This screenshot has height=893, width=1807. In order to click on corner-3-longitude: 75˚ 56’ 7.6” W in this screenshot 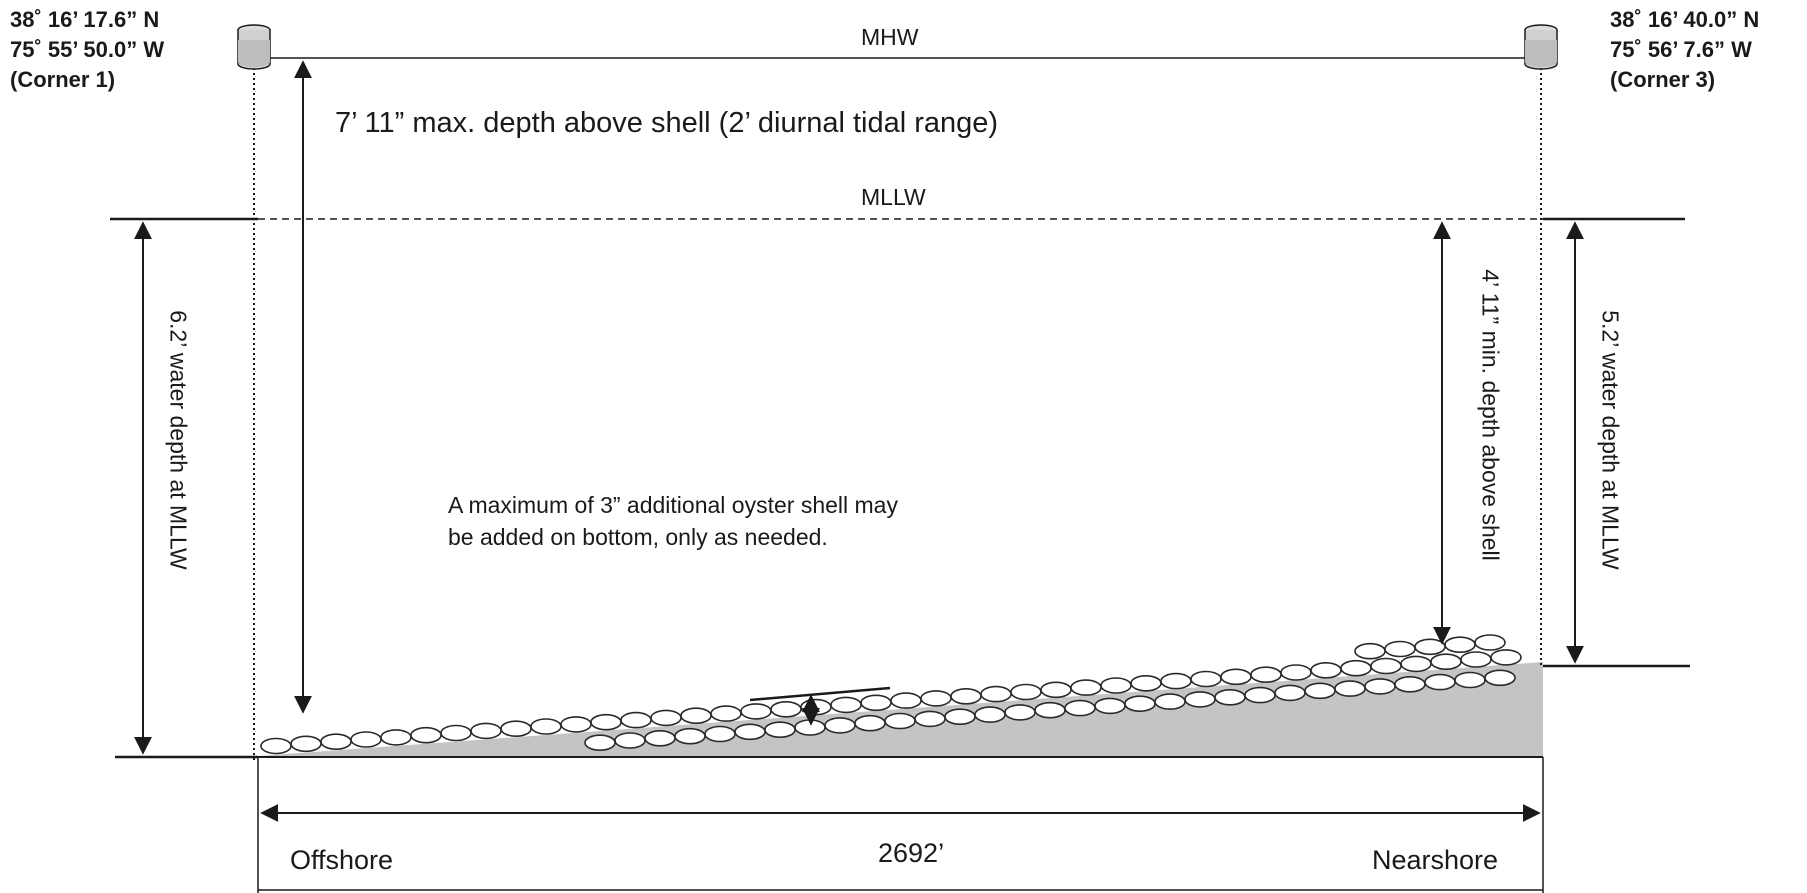, I will do `click(1681, 49)`.